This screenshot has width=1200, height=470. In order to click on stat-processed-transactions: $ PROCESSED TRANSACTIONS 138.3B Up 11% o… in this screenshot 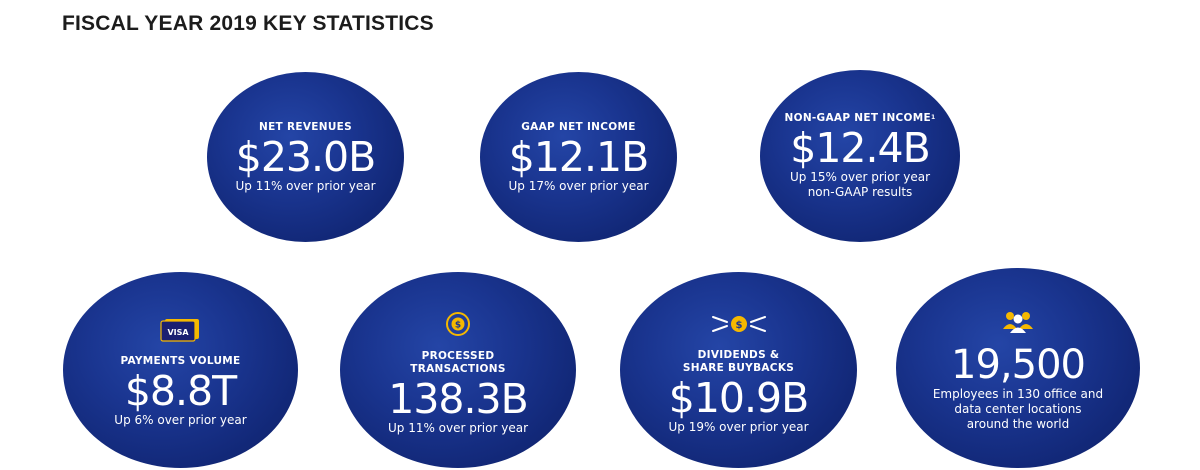, I will do `click(458, 370)`.